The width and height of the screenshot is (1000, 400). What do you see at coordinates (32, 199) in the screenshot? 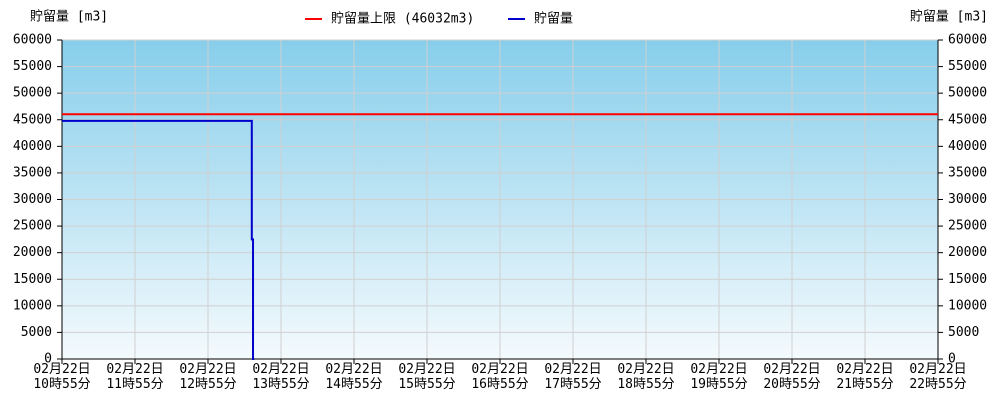
I see `y-tick-label: 30000` at bounding box center [32, 199].